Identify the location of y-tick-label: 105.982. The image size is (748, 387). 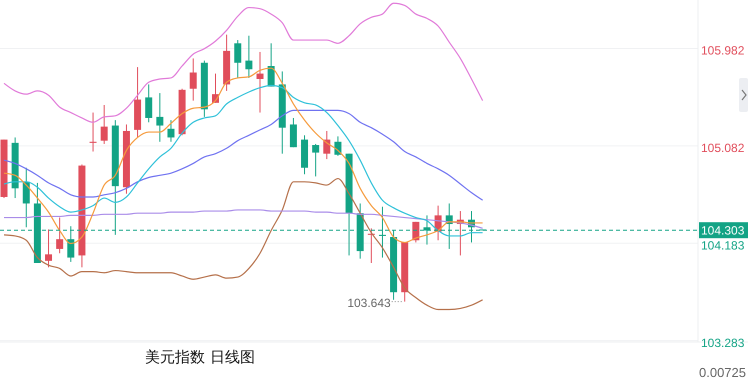
(723, 51).